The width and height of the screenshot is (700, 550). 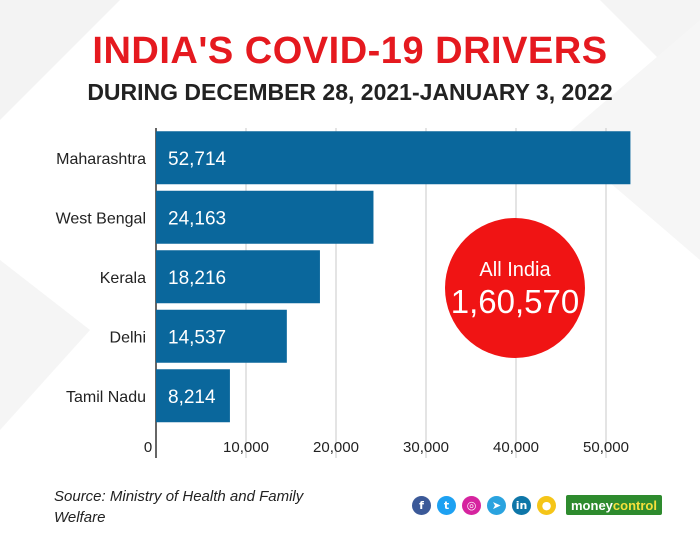 What do you see at coordinates (336, 447) in the screenshot?
I see `x-tick-label: 20,000` at bounding box center [336, 447].